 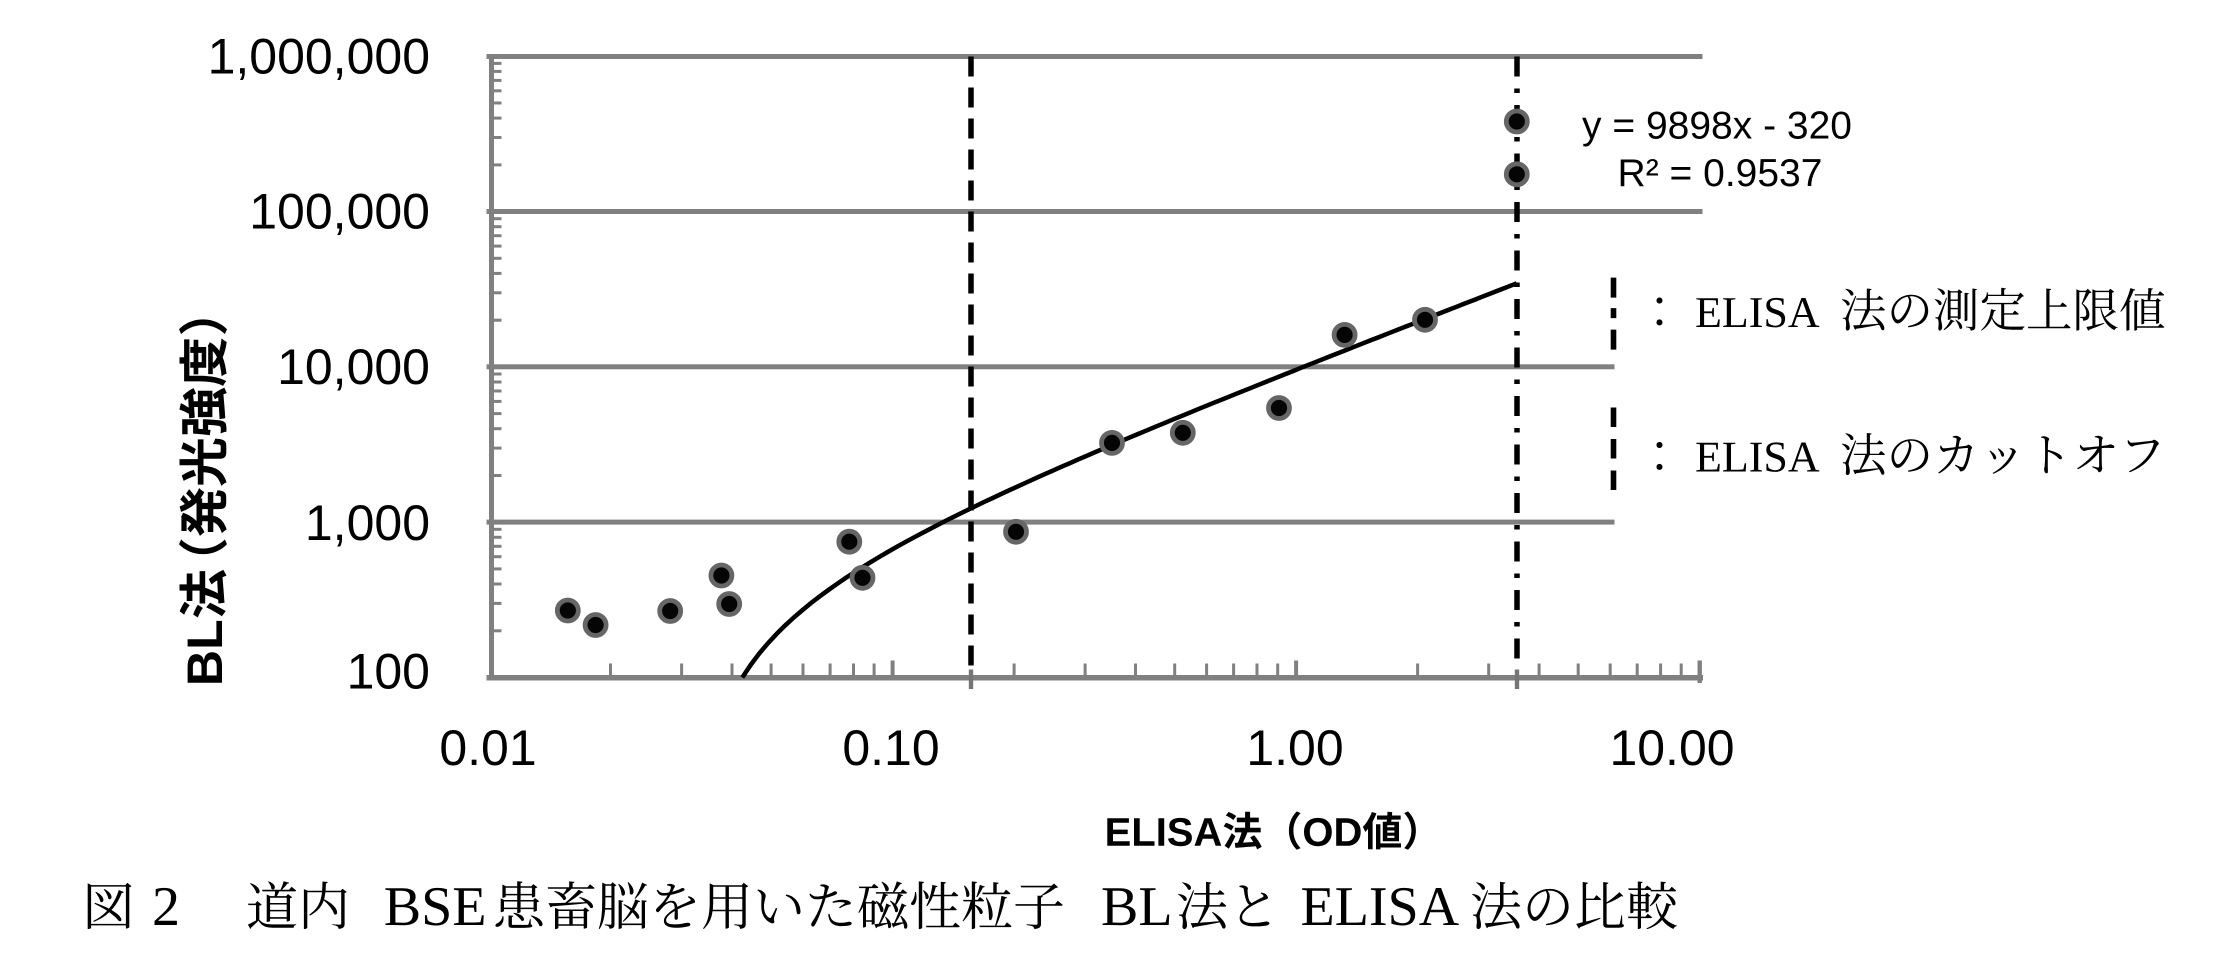 I want to click on svg-text: 10,000, so click(x=353, y=367).